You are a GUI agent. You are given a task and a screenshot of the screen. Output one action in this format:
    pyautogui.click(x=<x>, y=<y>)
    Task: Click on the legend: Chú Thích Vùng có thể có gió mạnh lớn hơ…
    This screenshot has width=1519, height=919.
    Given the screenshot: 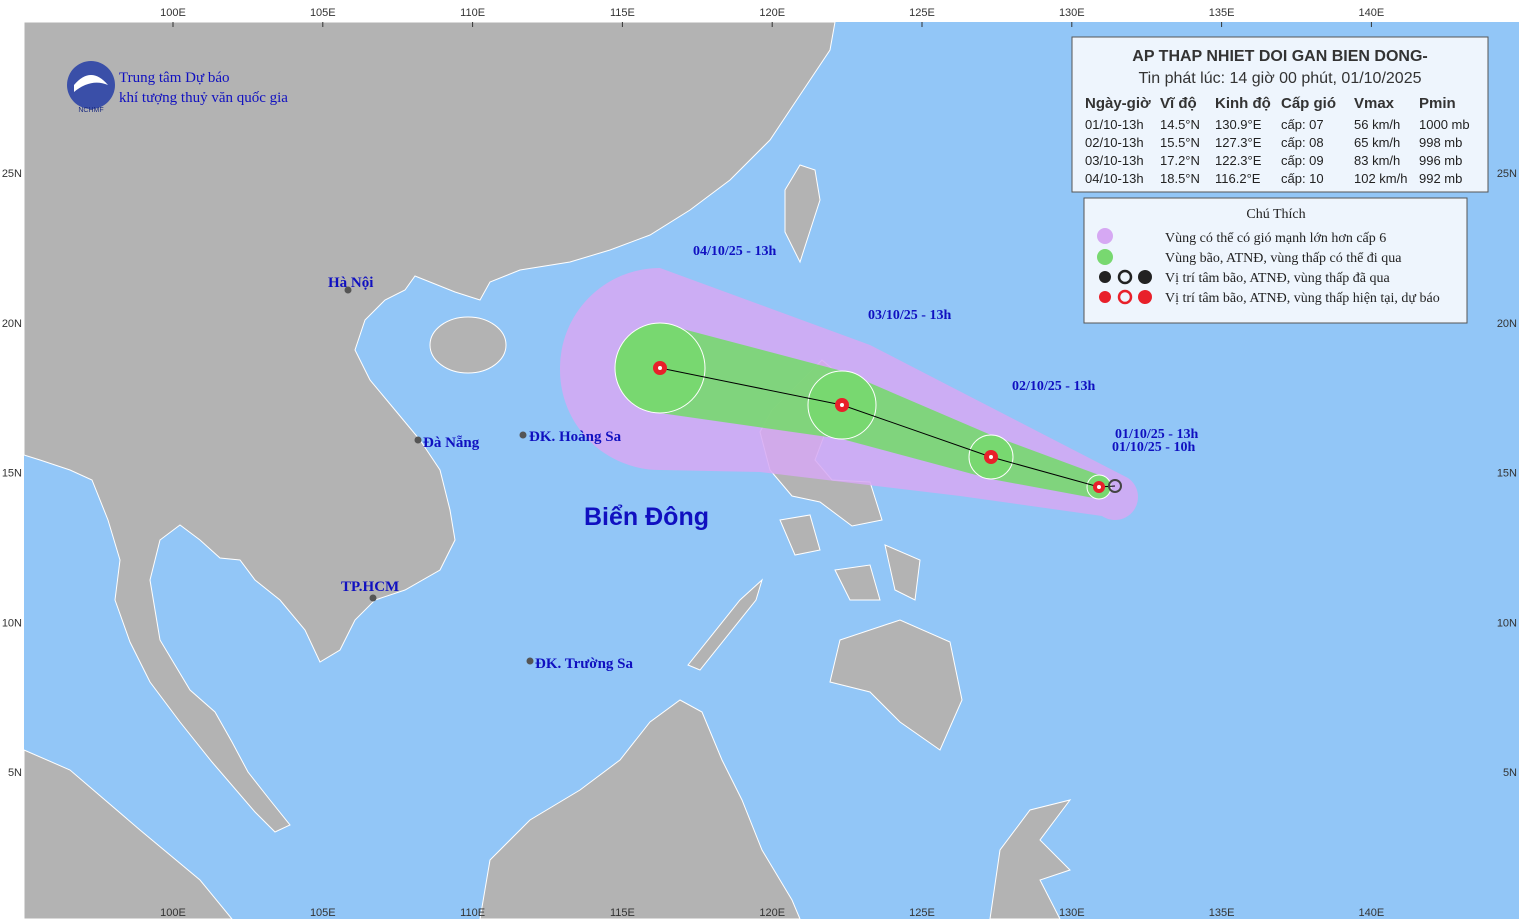 What is the action you would take?
    pyautogui.click(x=1275, y=260)
    